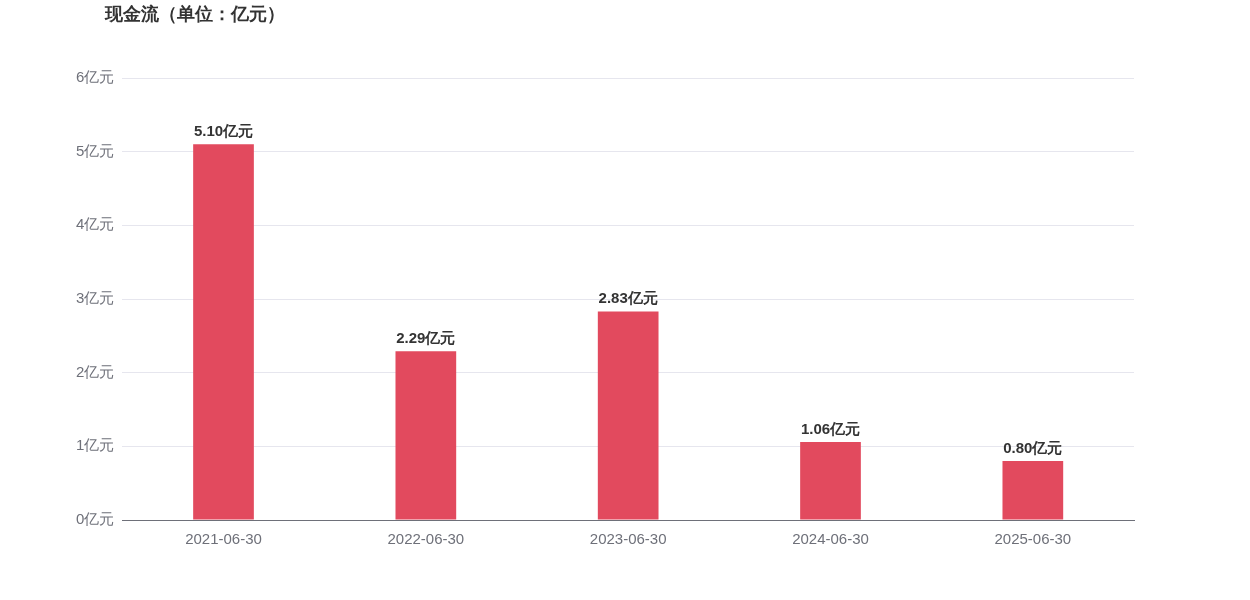 Image resolution: width=1250 pixels, height=600 pixels. I want to click on y-tick-label: 2亿元, so click(95, 371).